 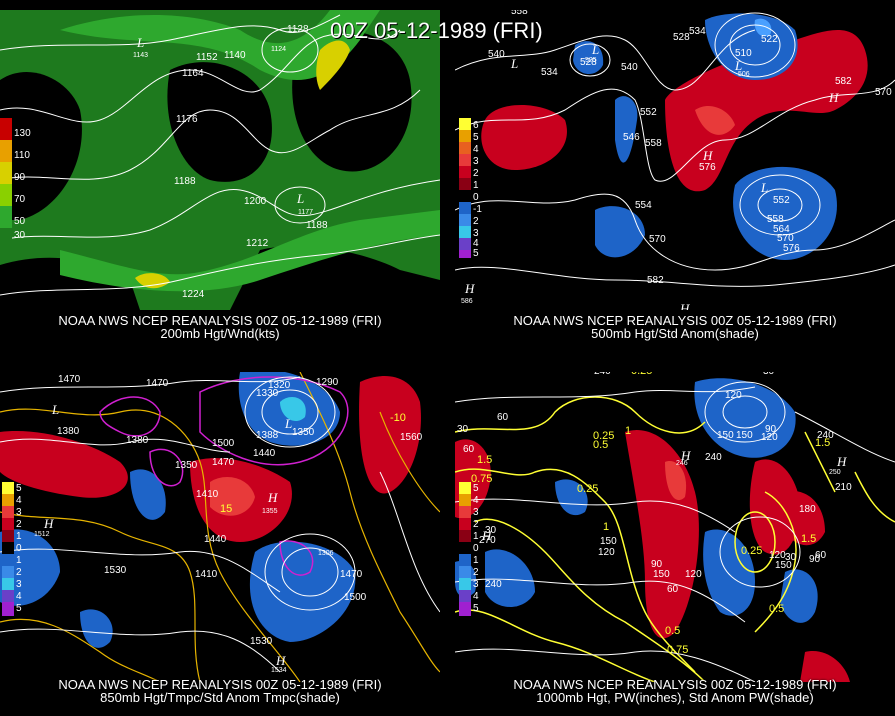 I want to click on svg-text: 528, so click(x=681, y=37).